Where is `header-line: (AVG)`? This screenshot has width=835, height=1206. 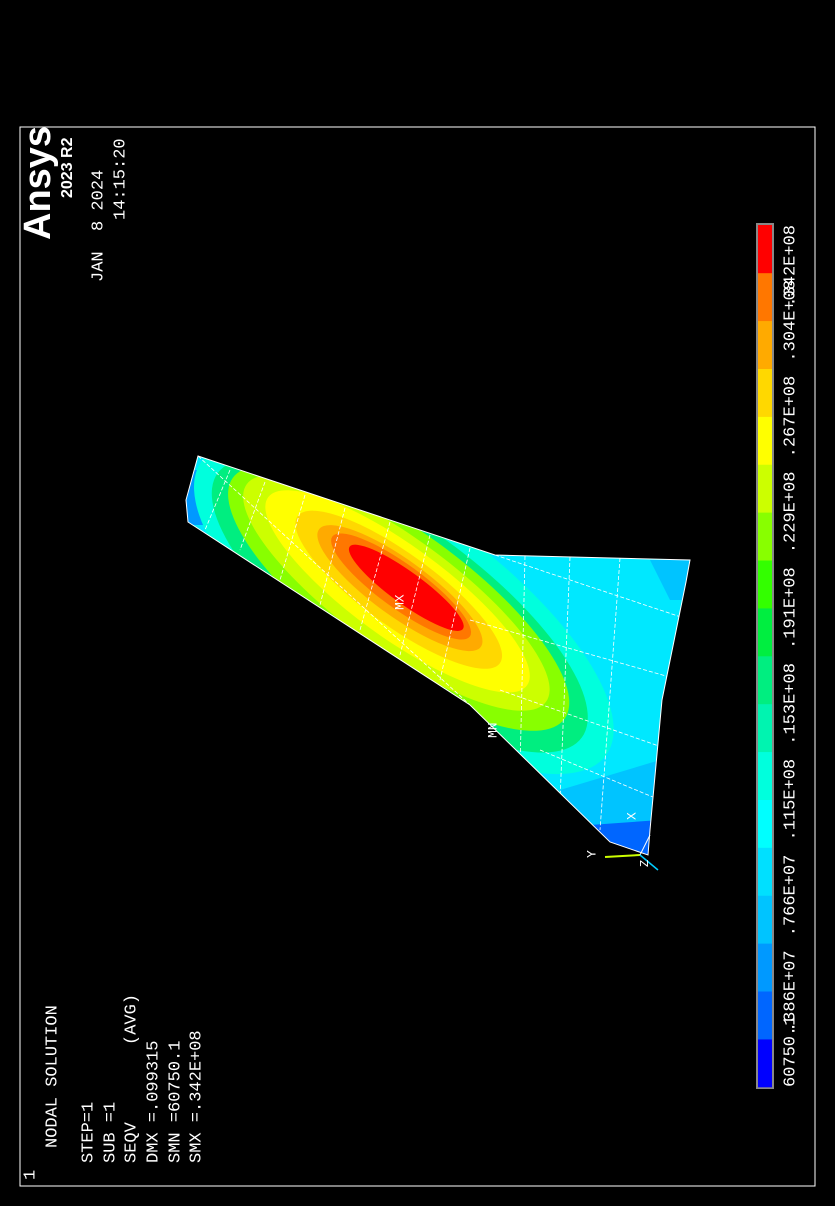 header-line: (AVG) is located at coordinates (131, 1019).